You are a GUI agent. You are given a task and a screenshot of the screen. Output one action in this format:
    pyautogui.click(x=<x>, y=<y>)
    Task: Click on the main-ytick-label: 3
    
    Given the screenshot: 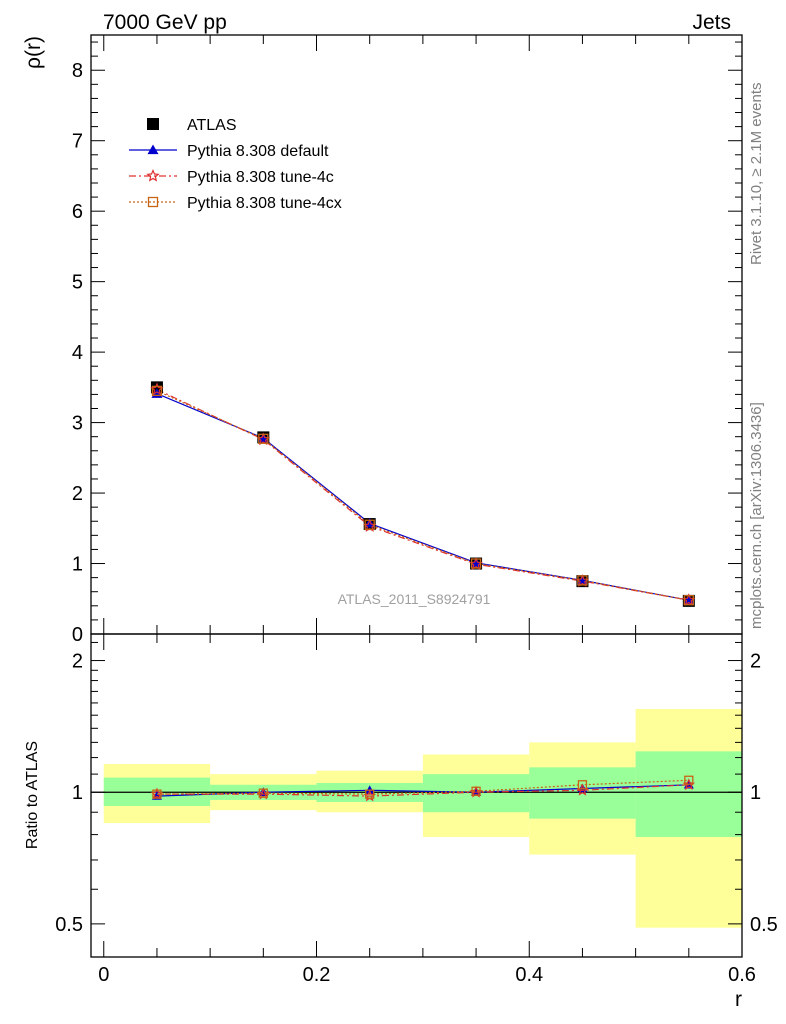 What is the action you would take?
    pyautogui.click(x=77, y=424)
    